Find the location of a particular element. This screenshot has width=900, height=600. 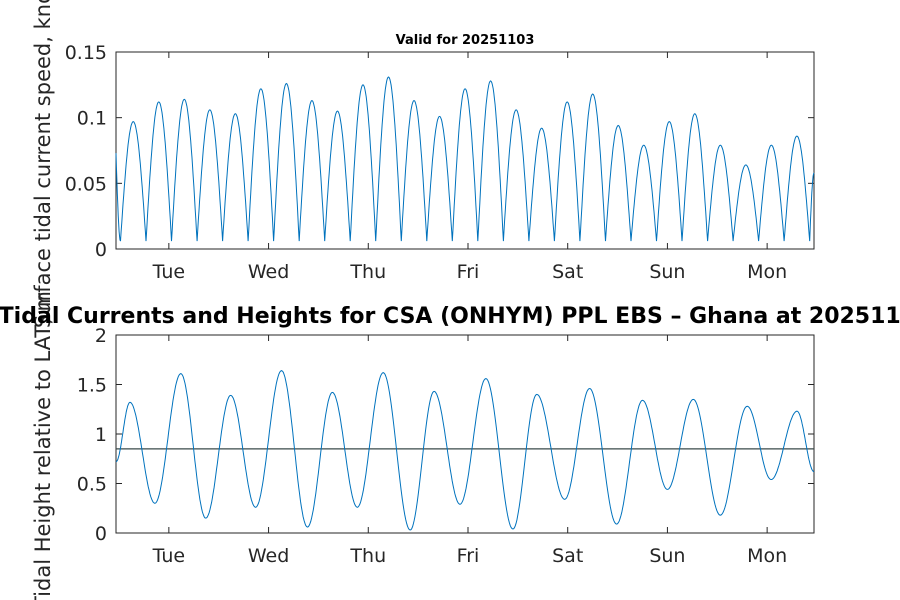

current-speed-y-axis-label: Surface tidal current speed, knots is located at coordinates (43, 164).